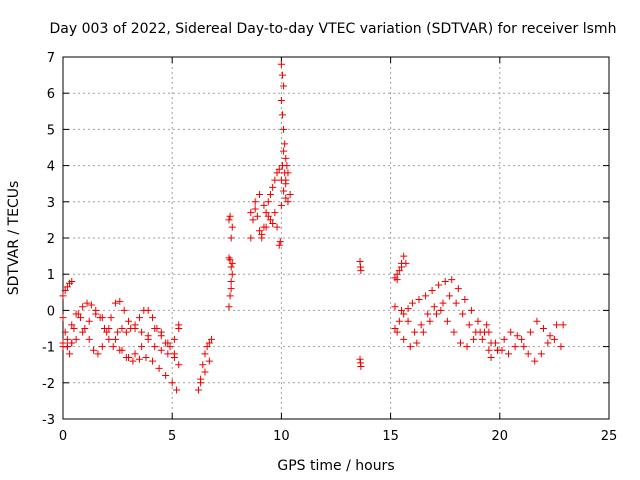 This screenshot has width=640, height=480. I want to click on y-tick-label: 6, so click(51, 94).